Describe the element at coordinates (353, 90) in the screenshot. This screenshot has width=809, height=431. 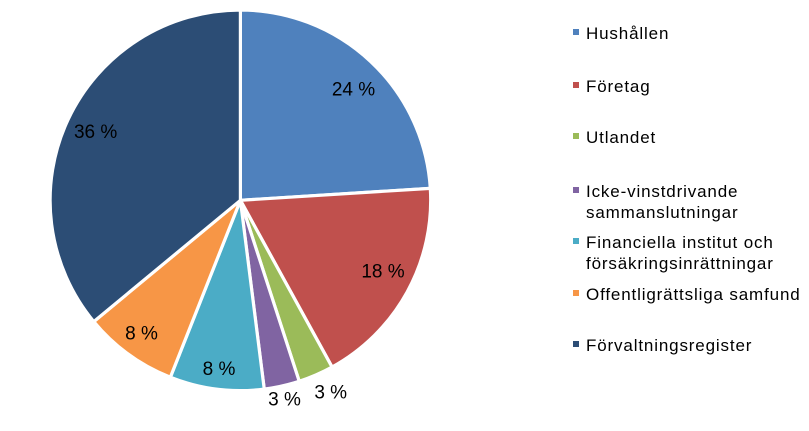
I see `svg-text: 24 %` at that location.